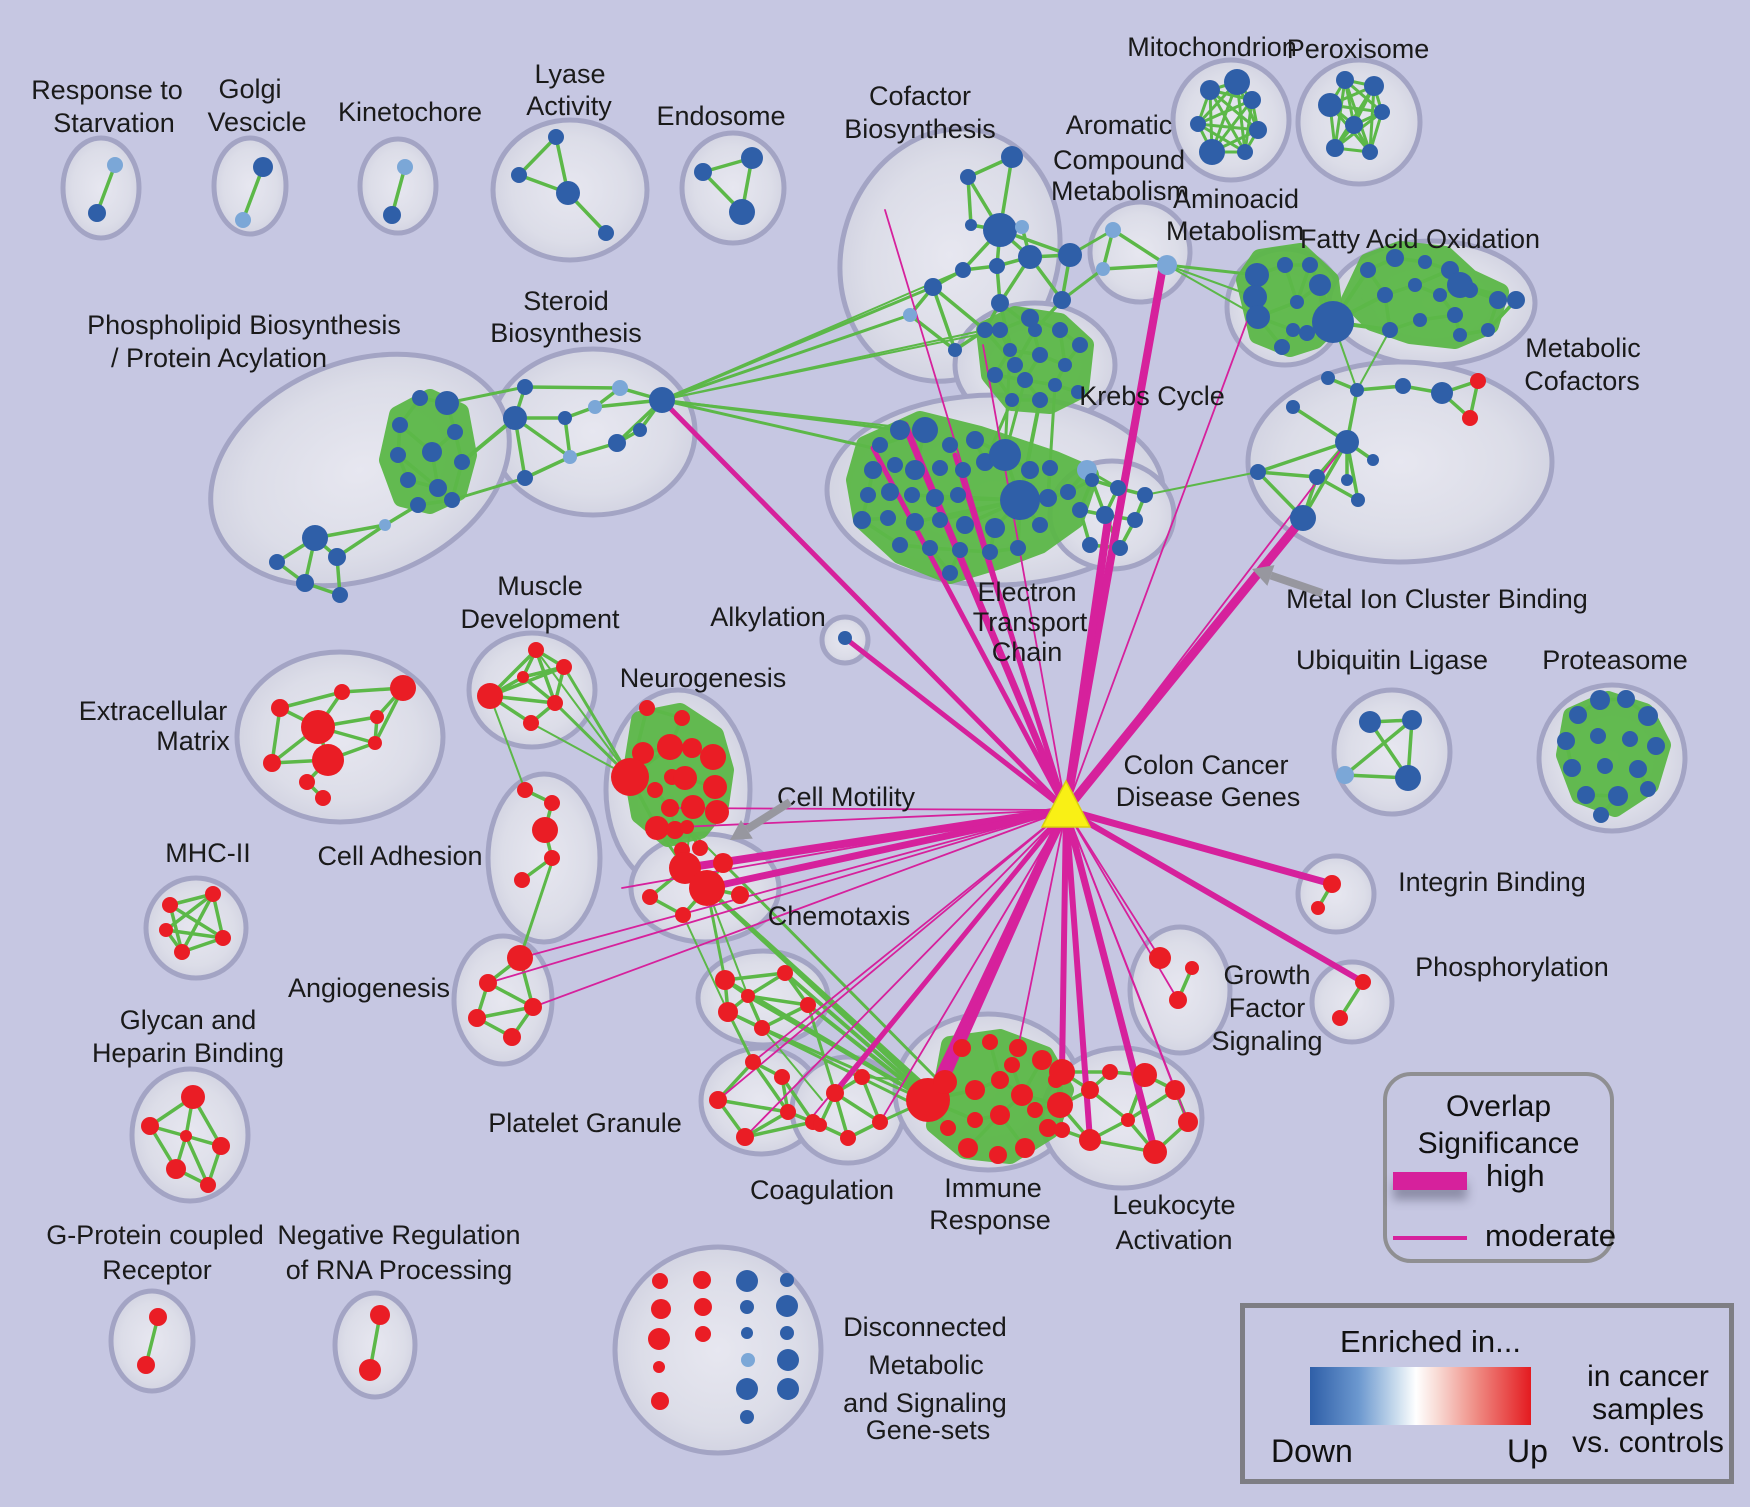  Describe the element at coordinates (1492, 882) in the screenshot. I see `cluster-label-integrin-binding: Integrin Binding` at that location.